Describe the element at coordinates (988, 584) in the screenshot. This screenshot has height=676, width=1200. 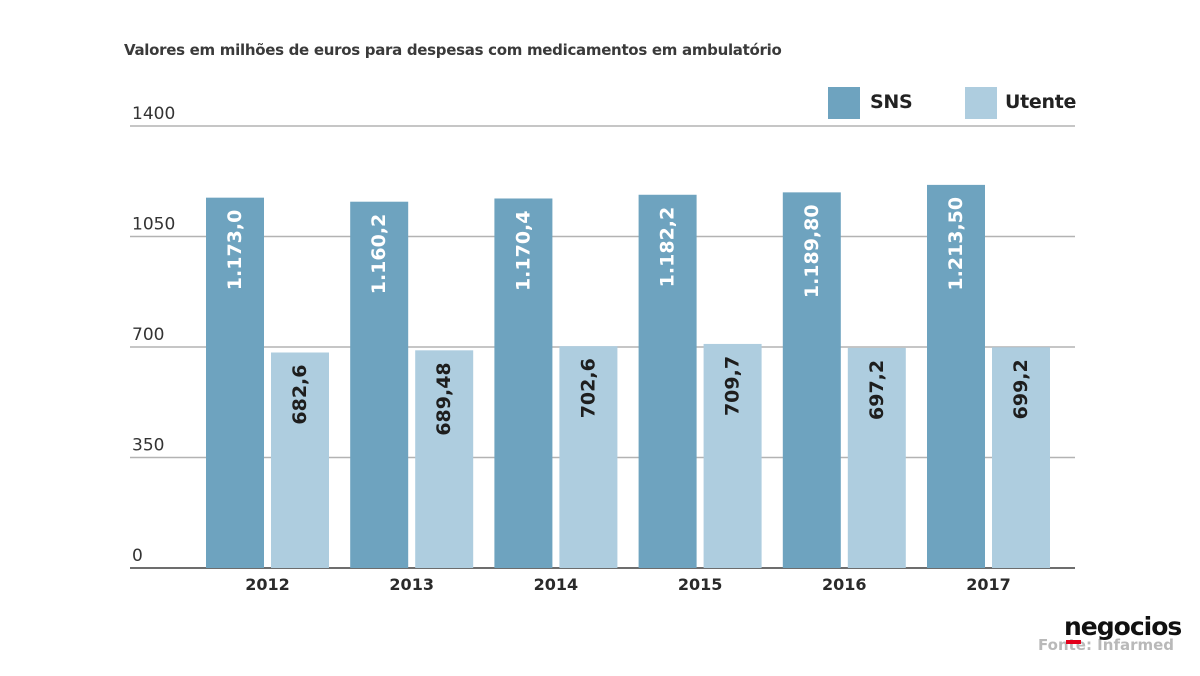
I see `x-tick-label-2017: 2017` at that location.